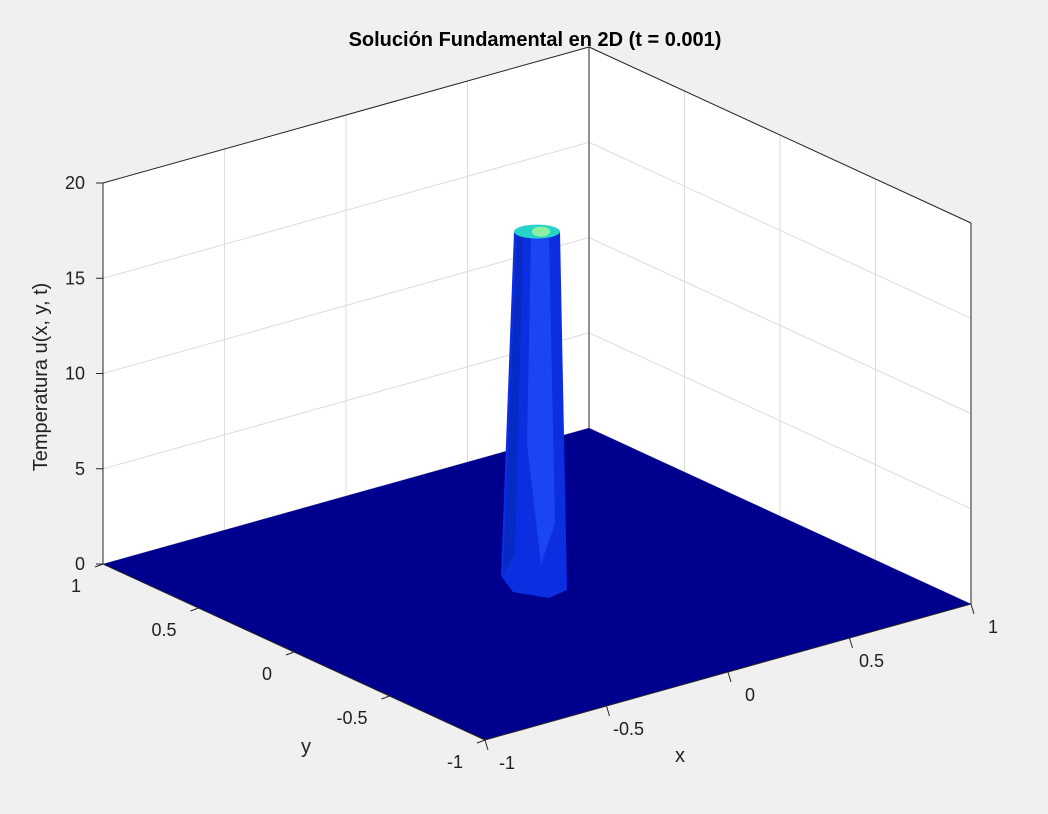  I want to click on box-edge-top-back, so click(346, 115).